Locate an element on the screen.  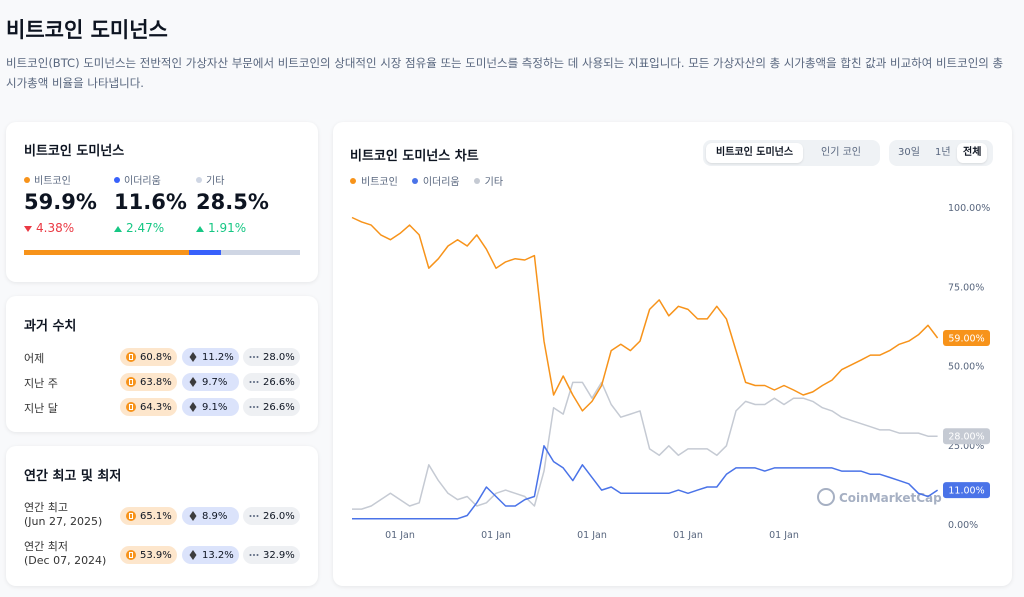
range: 30일 is located at coordinates (909, 152).